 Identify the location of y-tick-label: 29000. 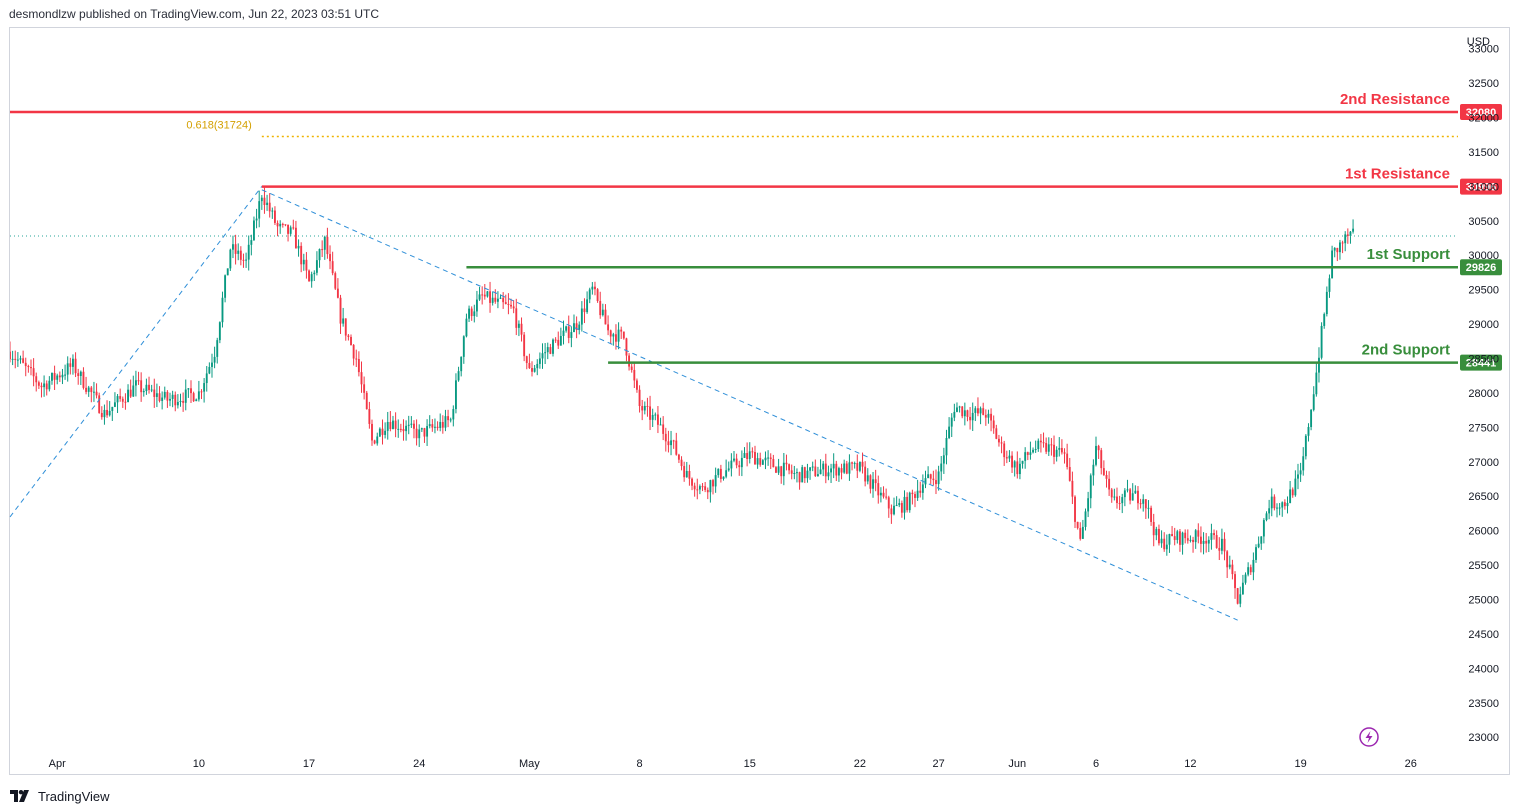
(1483, 325).